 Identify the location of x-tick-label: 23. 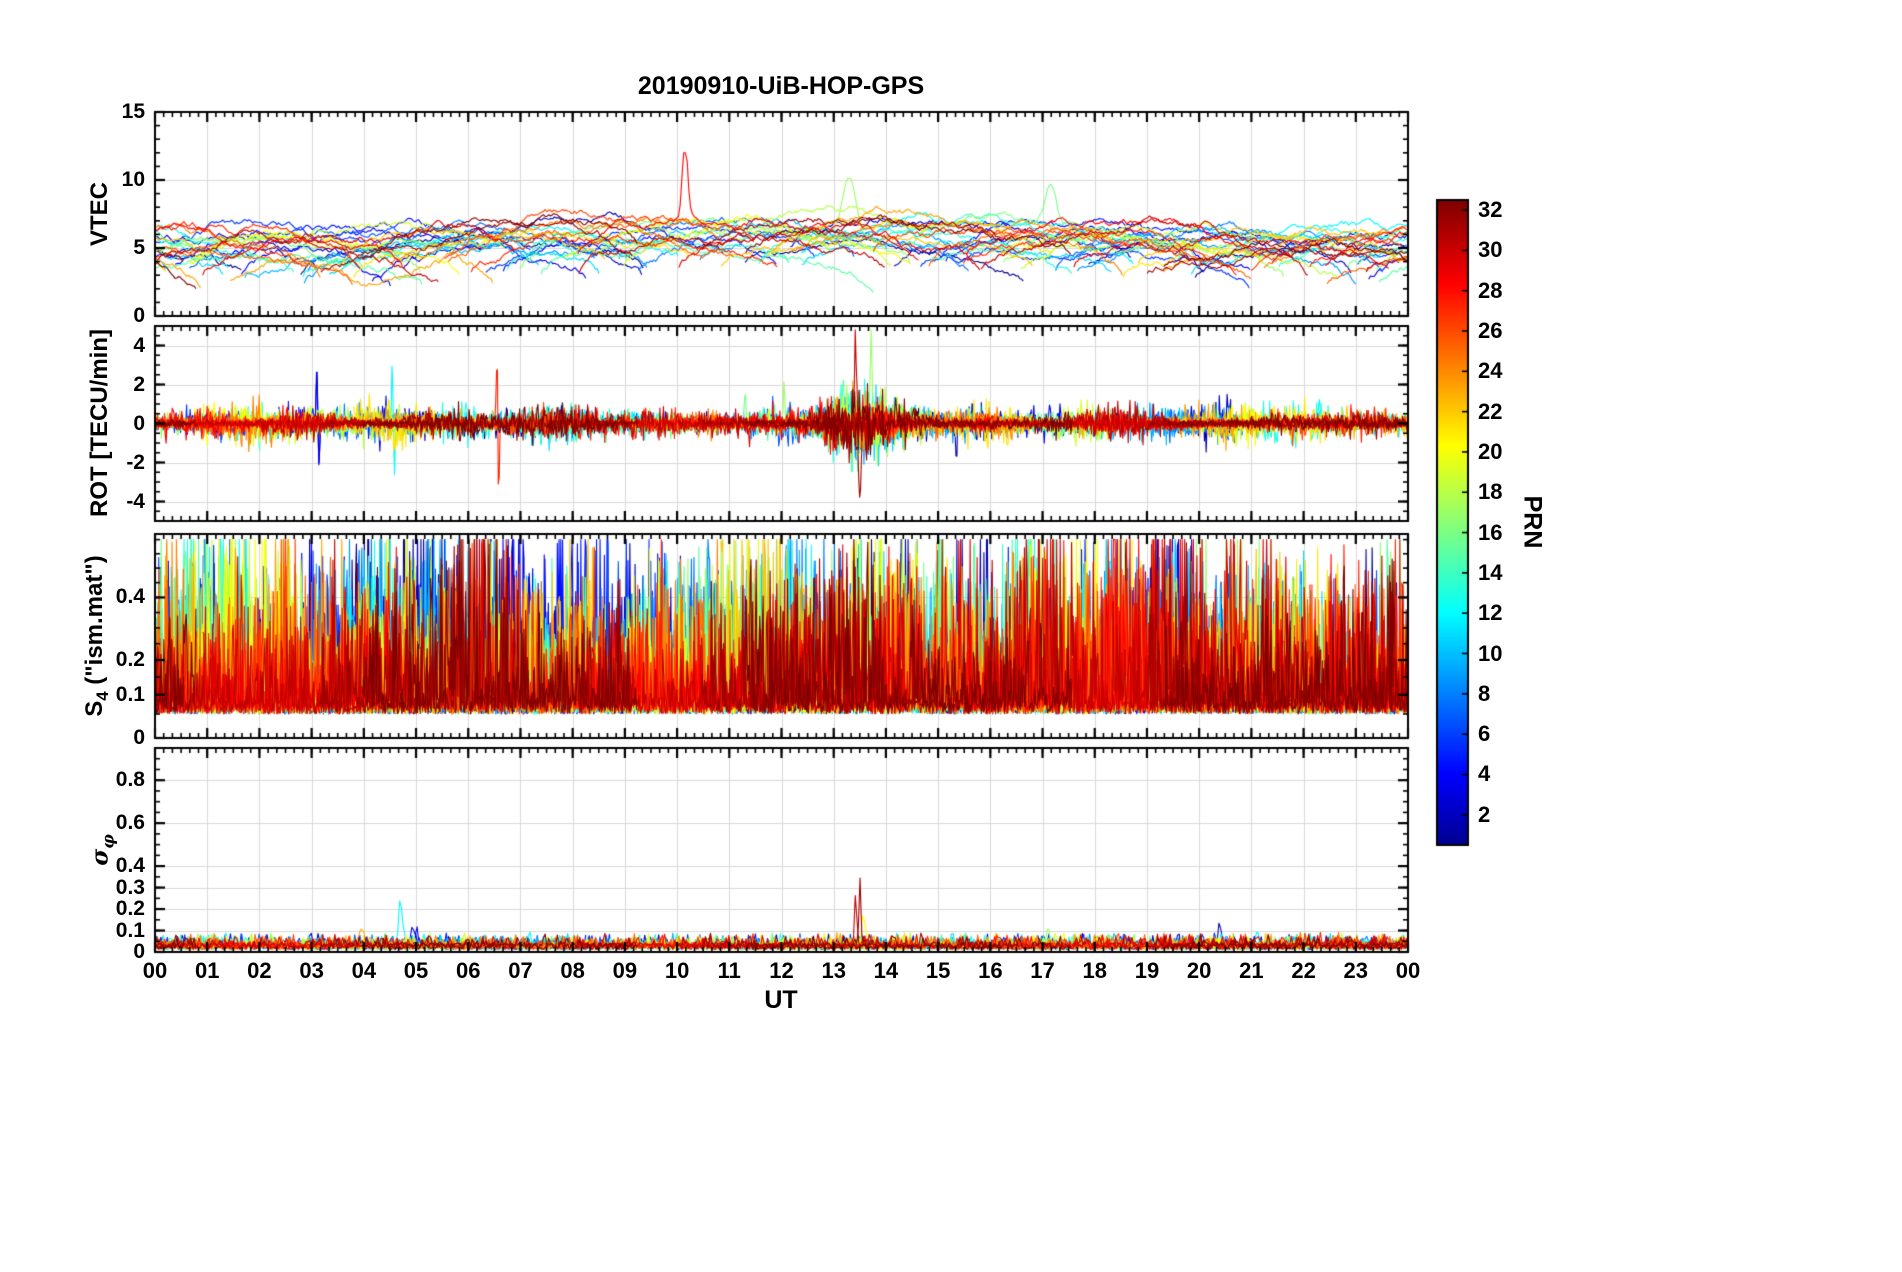
(1356, 970).